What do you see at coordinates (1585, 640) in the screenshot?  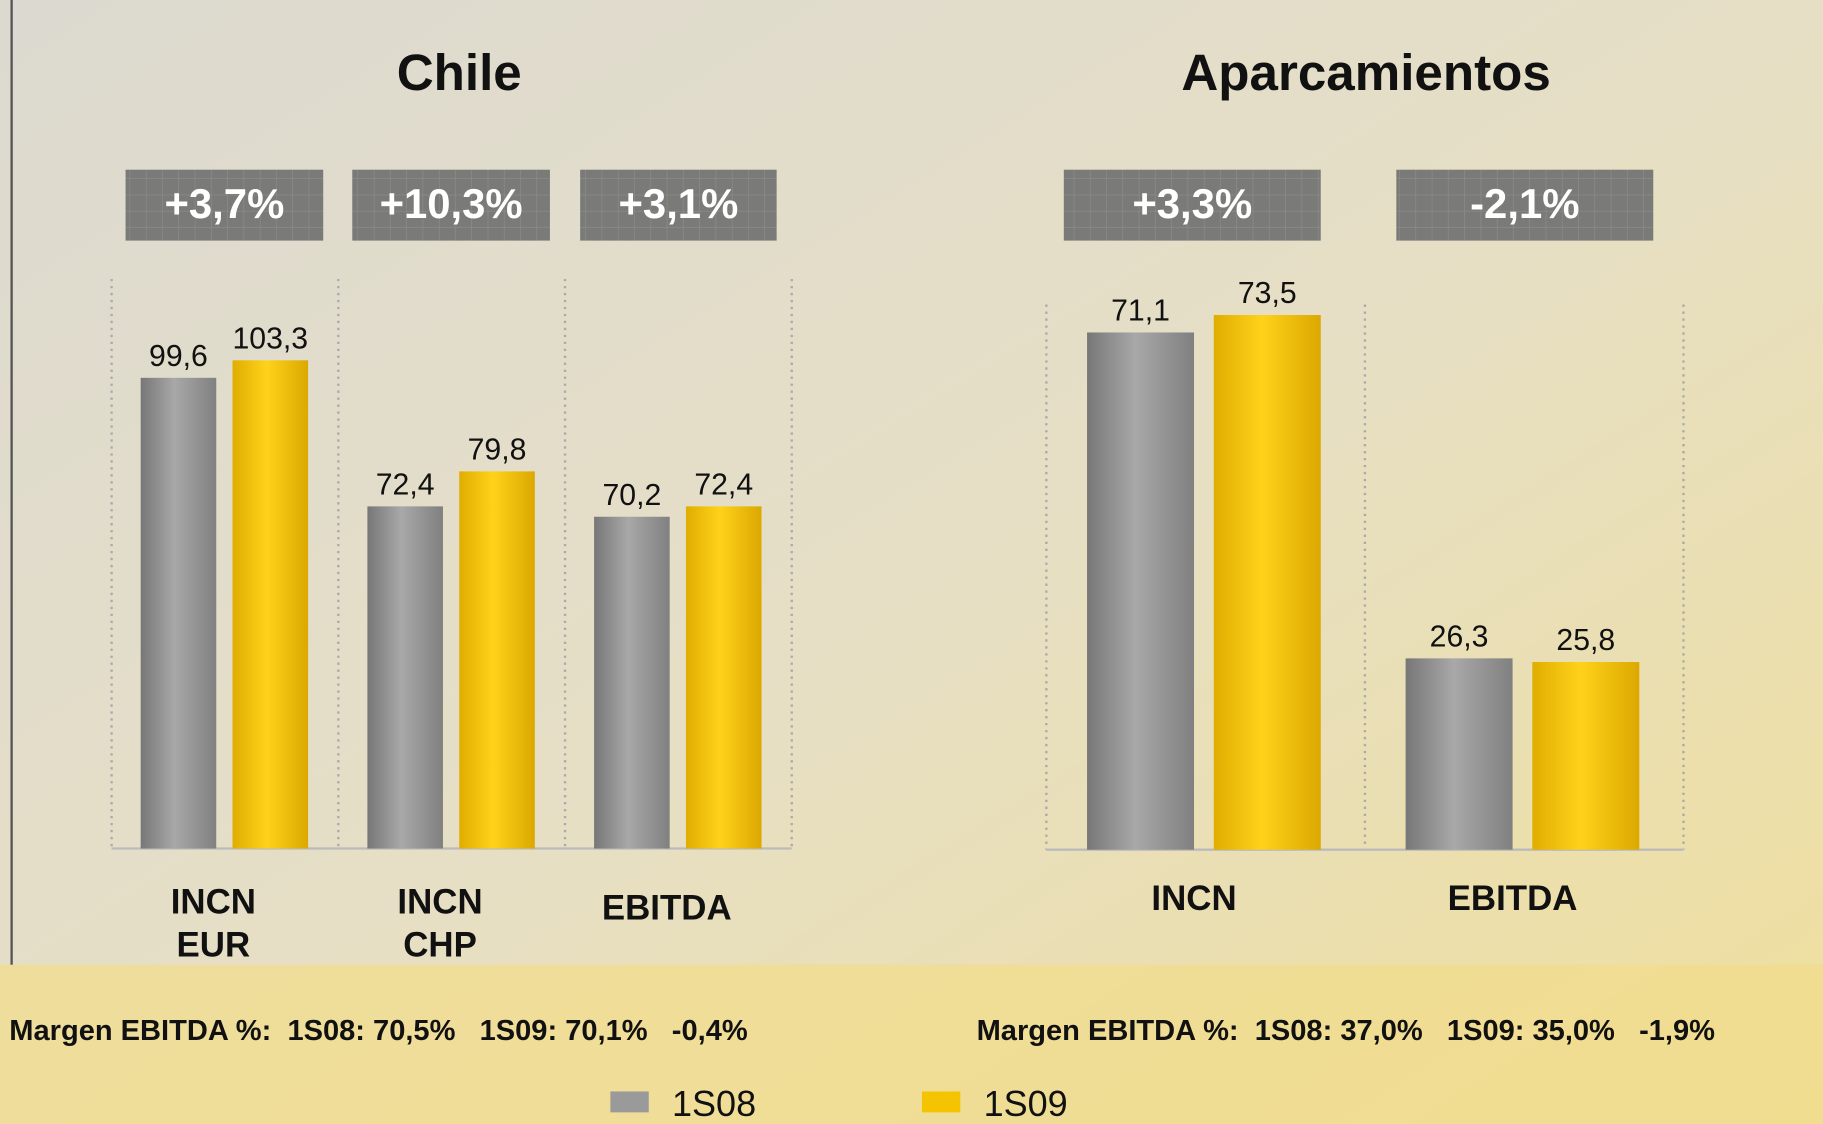 I see `value-label: 25,8` at bounding box center [1585, 640].